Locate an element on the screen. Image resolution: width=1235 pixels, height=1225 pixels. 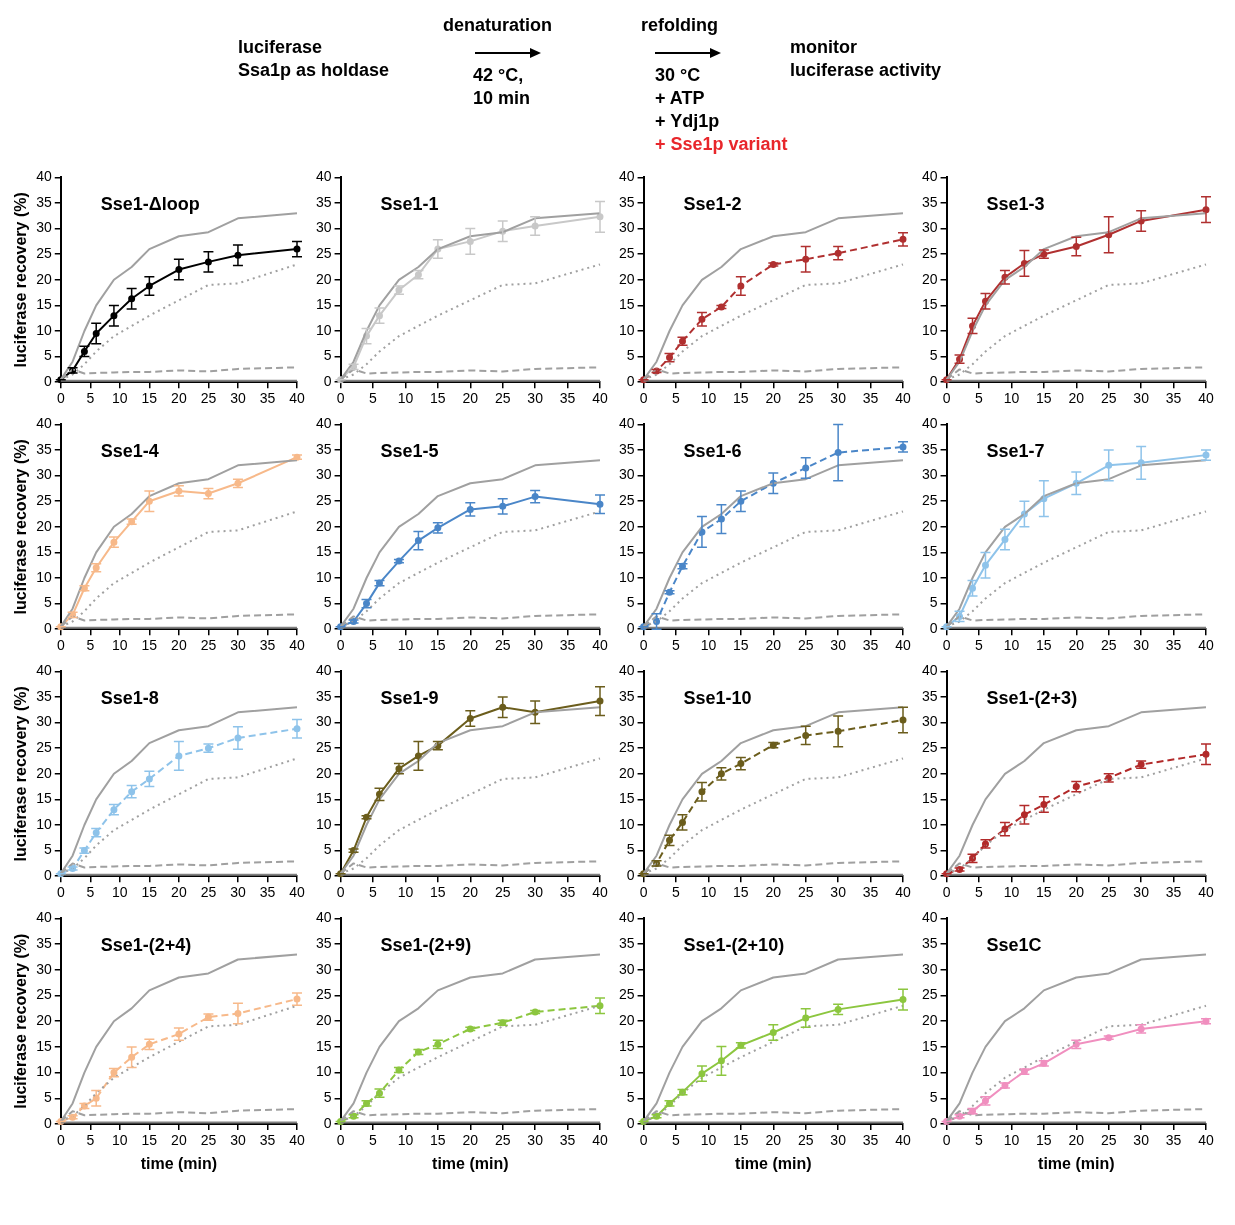
text: Sse1-6 is located at coordinates (712, 451).